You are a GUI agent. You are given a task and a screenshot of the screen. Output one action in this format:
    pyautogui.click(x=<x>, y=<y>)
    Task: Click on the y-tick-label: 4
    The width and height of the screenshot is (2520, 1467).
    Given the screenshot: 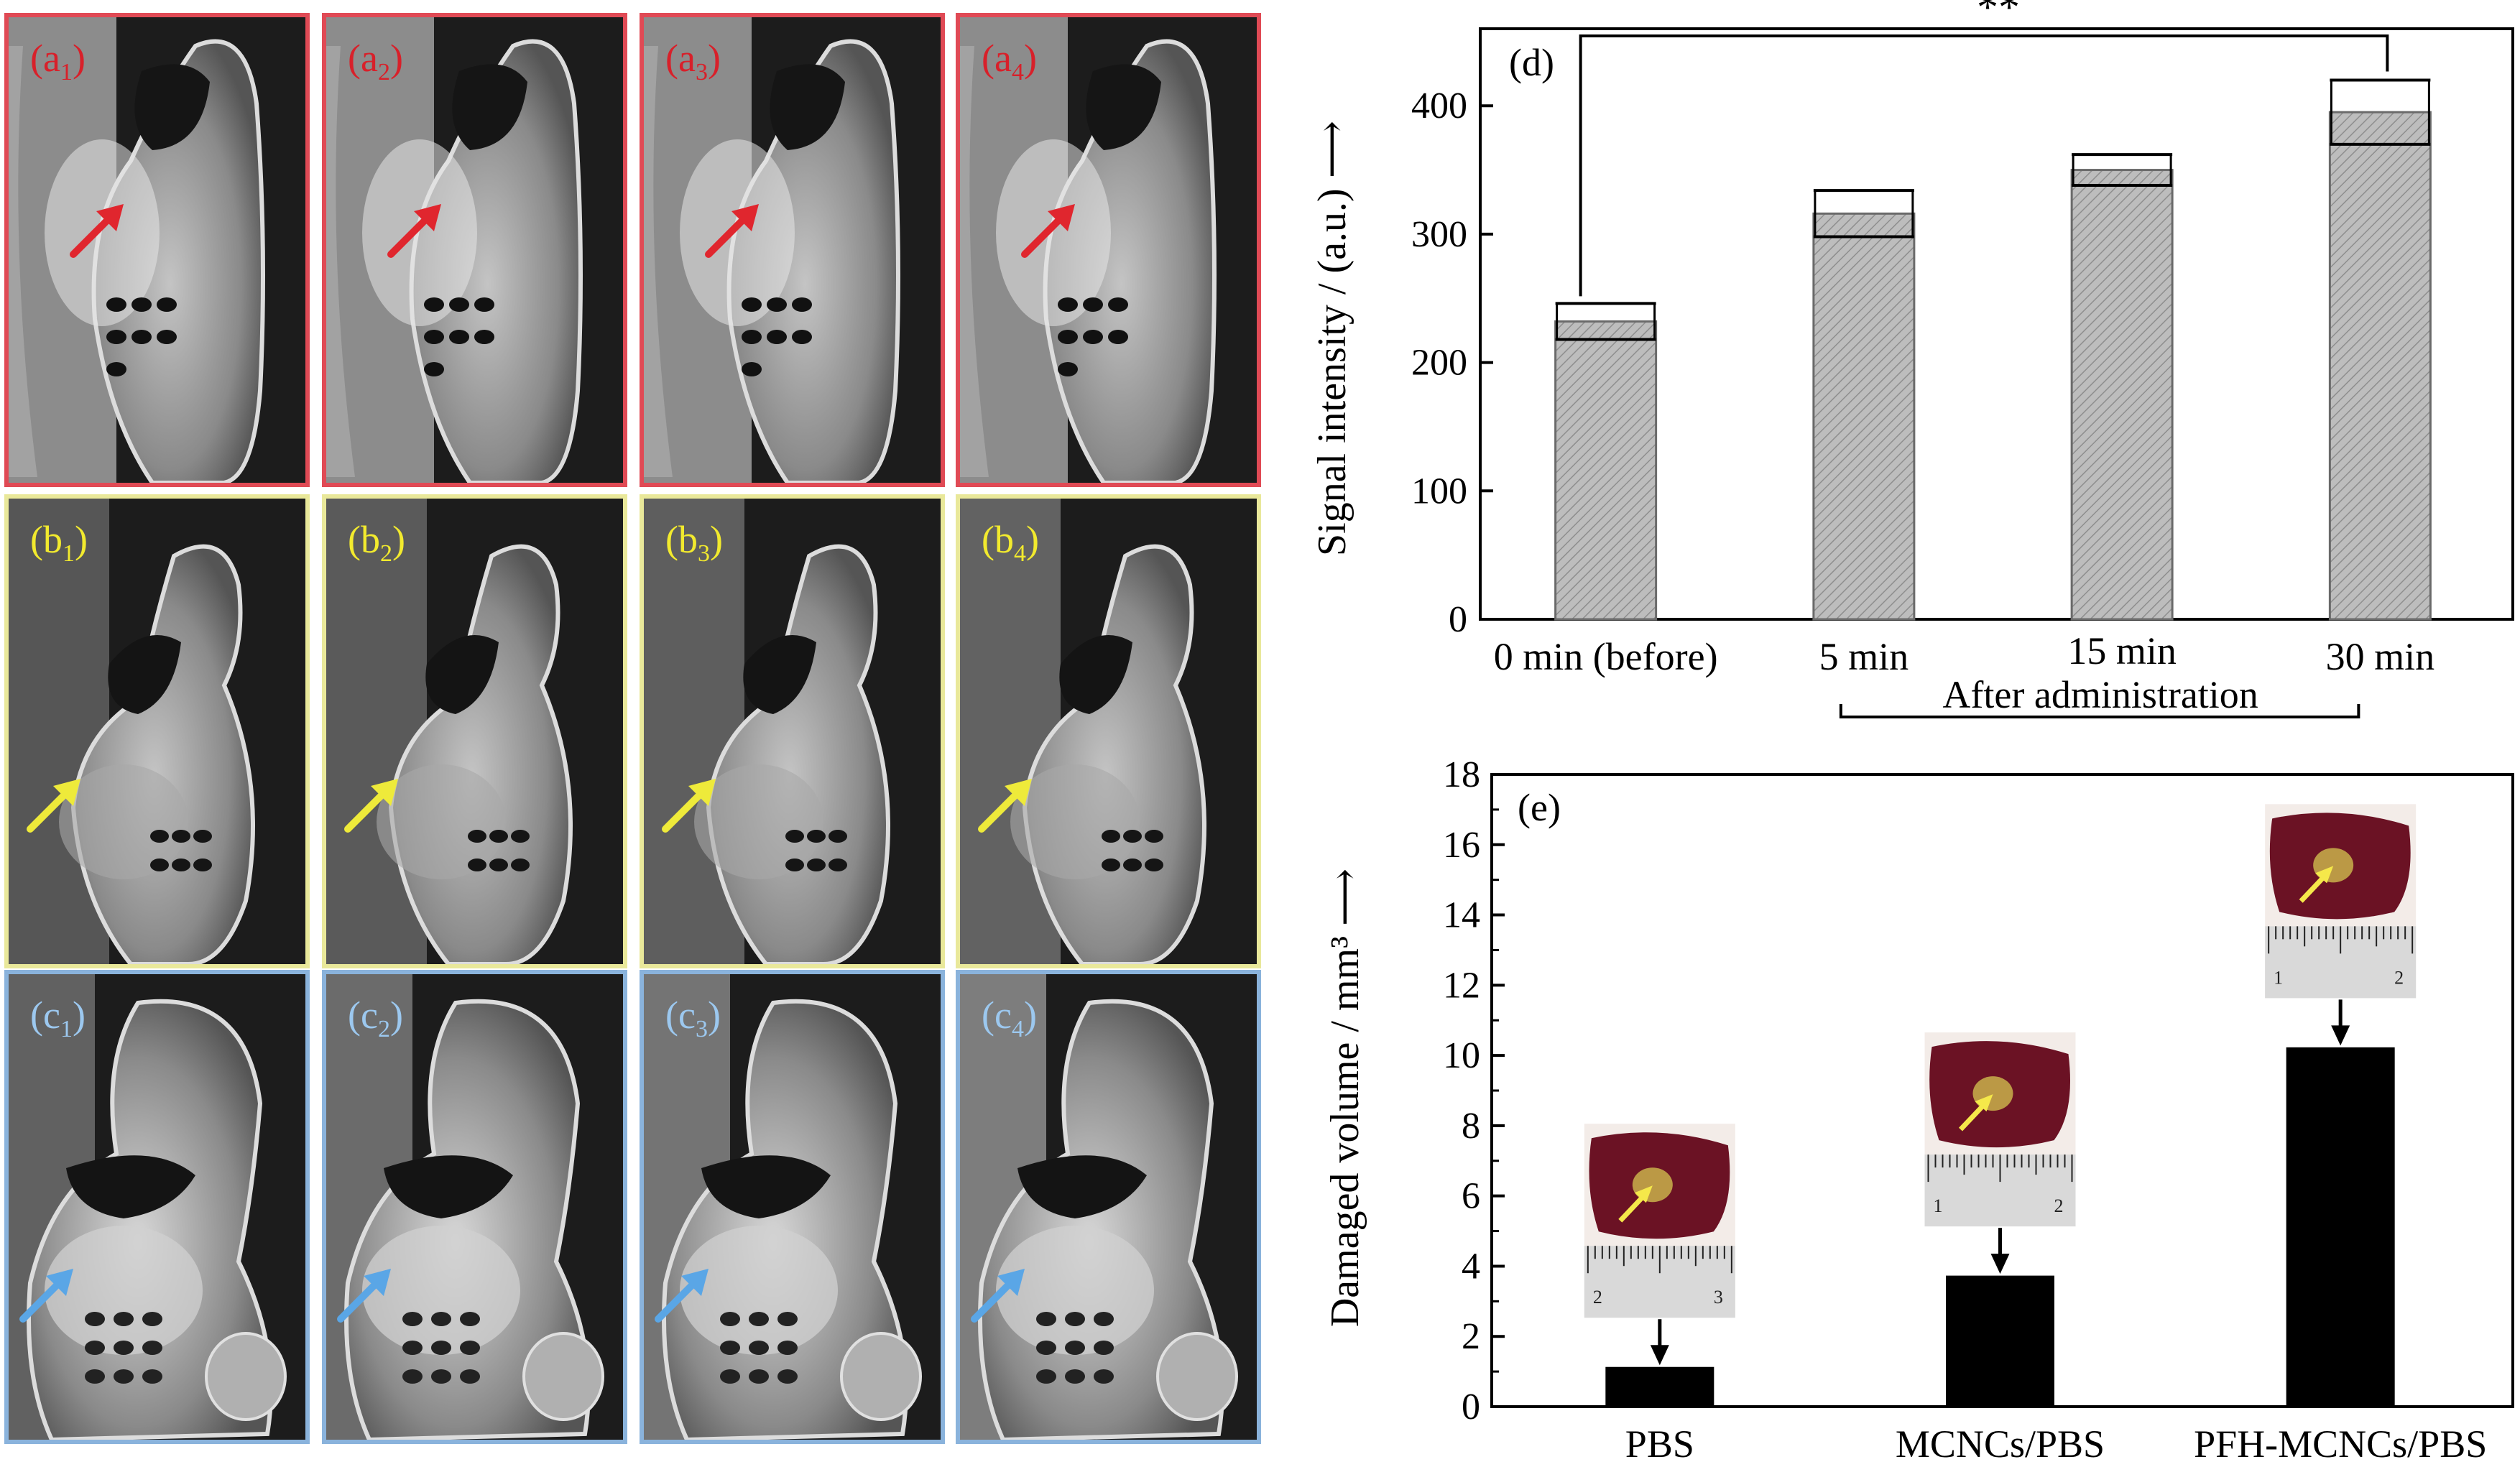 What is the action you would take?
    pyautogui.click(x=1471, y=1266)
    